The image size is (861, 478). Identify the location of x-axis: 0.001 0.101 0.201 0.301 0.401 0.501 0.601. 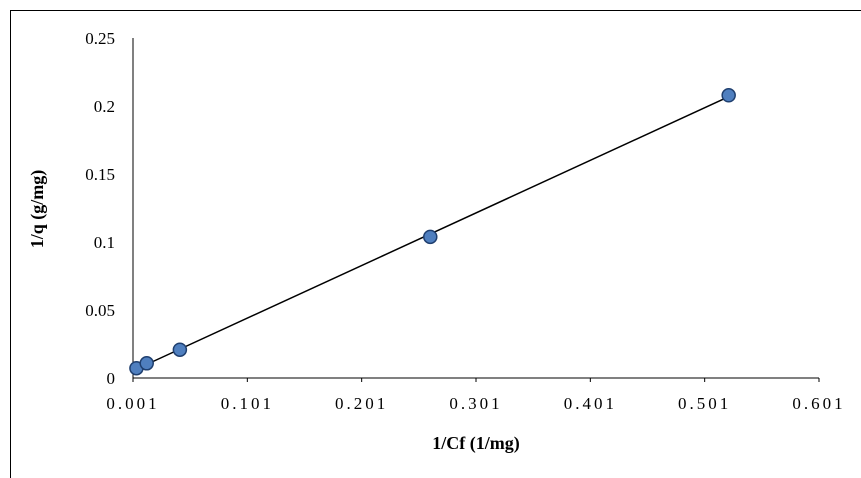
(475, 395).